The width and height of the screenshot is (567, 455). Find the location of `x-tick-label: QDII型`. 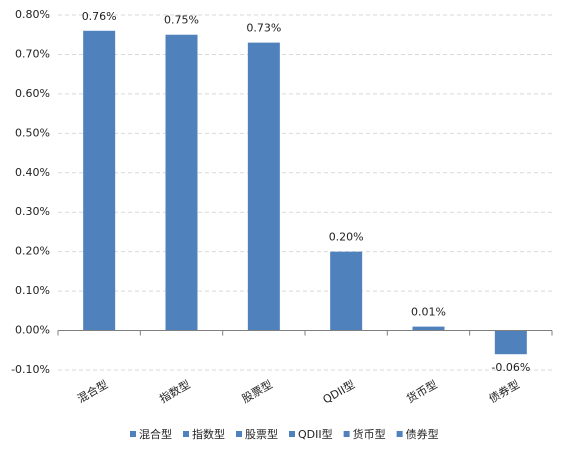

x-tick-label: QDII型 is located at coordinates (338, 391).